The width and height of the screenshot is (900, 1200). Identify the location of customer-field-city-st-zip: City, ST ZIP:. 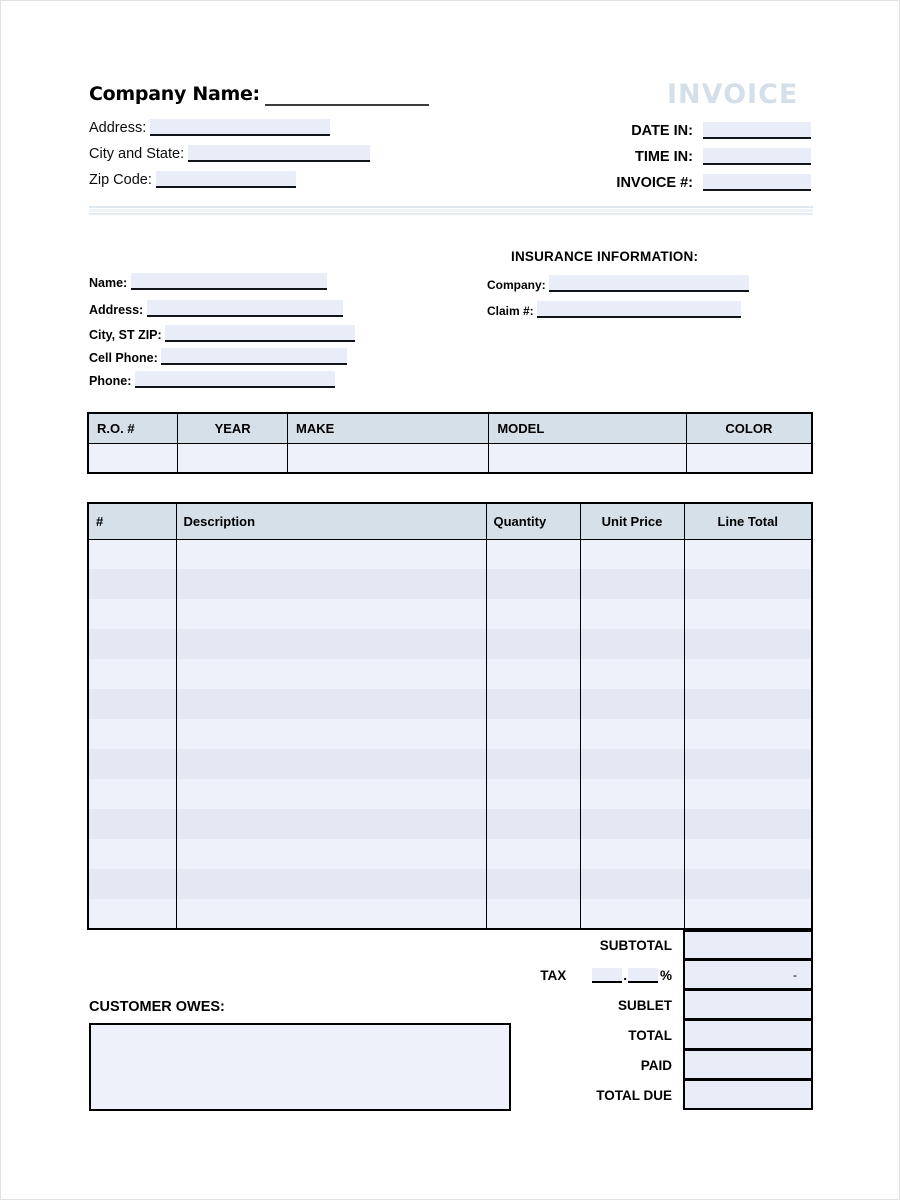
(222, 333).